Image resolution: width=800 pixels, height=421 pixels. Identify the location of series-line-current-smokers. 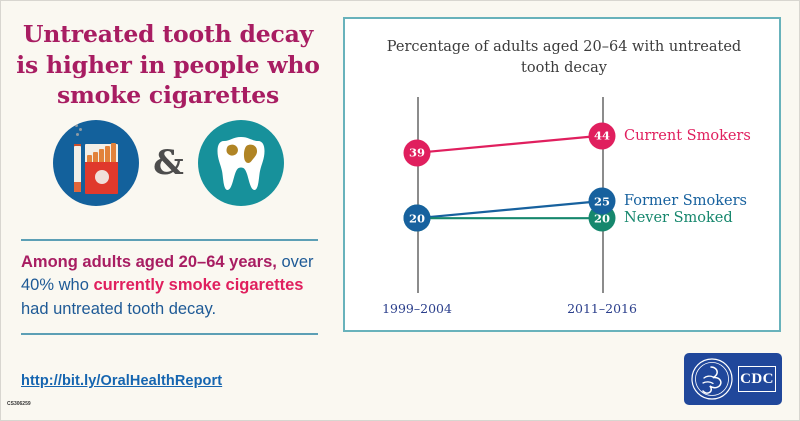
(509, 144).